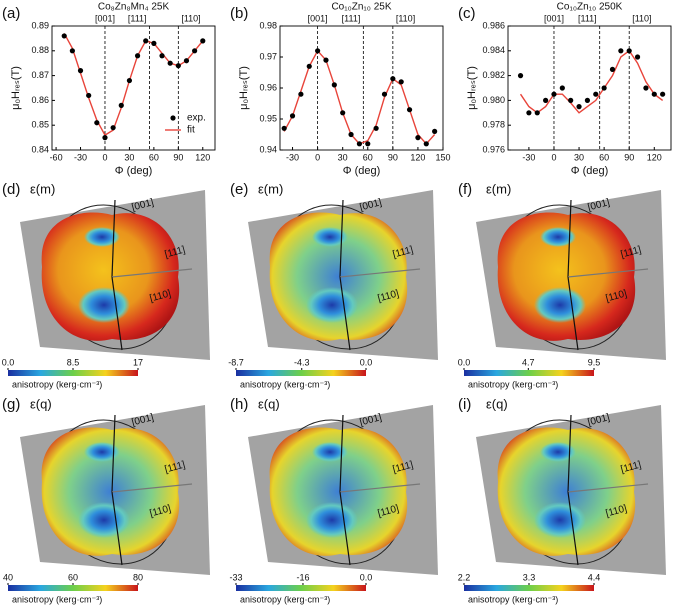 This screenshot has width=685, height=610. I want to click on y-tick-label: 0.85, so click(40, 125).